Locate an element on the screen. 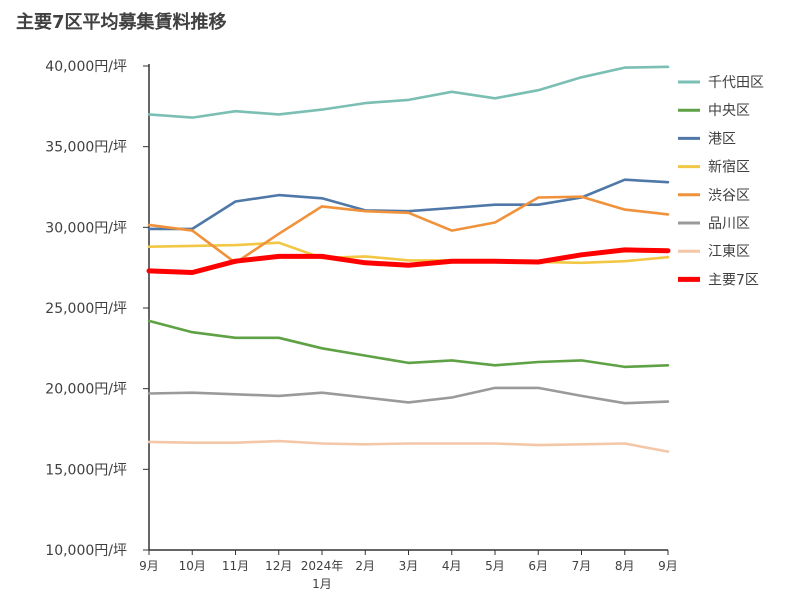 This screenshot has height=608, width=786. x-tick-label: 8月 is located at coordinates (625, 566).